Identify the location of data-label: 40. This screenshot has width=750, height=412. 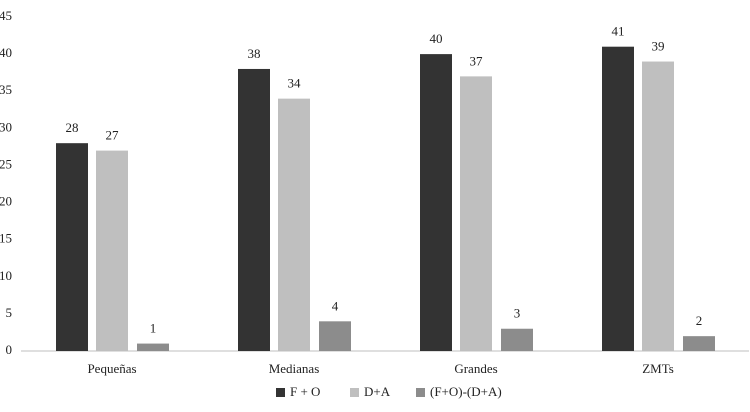
(436, 38).